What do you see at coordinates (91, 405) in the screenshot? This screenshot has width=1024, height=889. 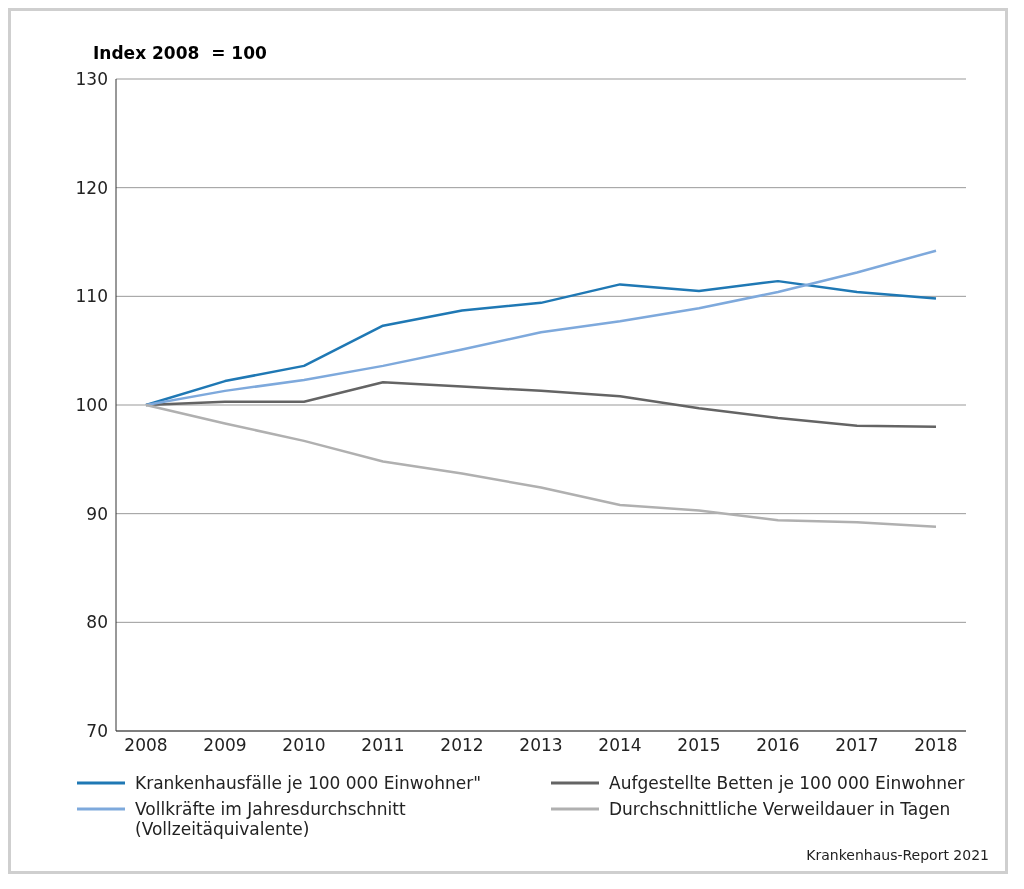 I see `y-tick-label: 100` at bounding box center [91, 405].